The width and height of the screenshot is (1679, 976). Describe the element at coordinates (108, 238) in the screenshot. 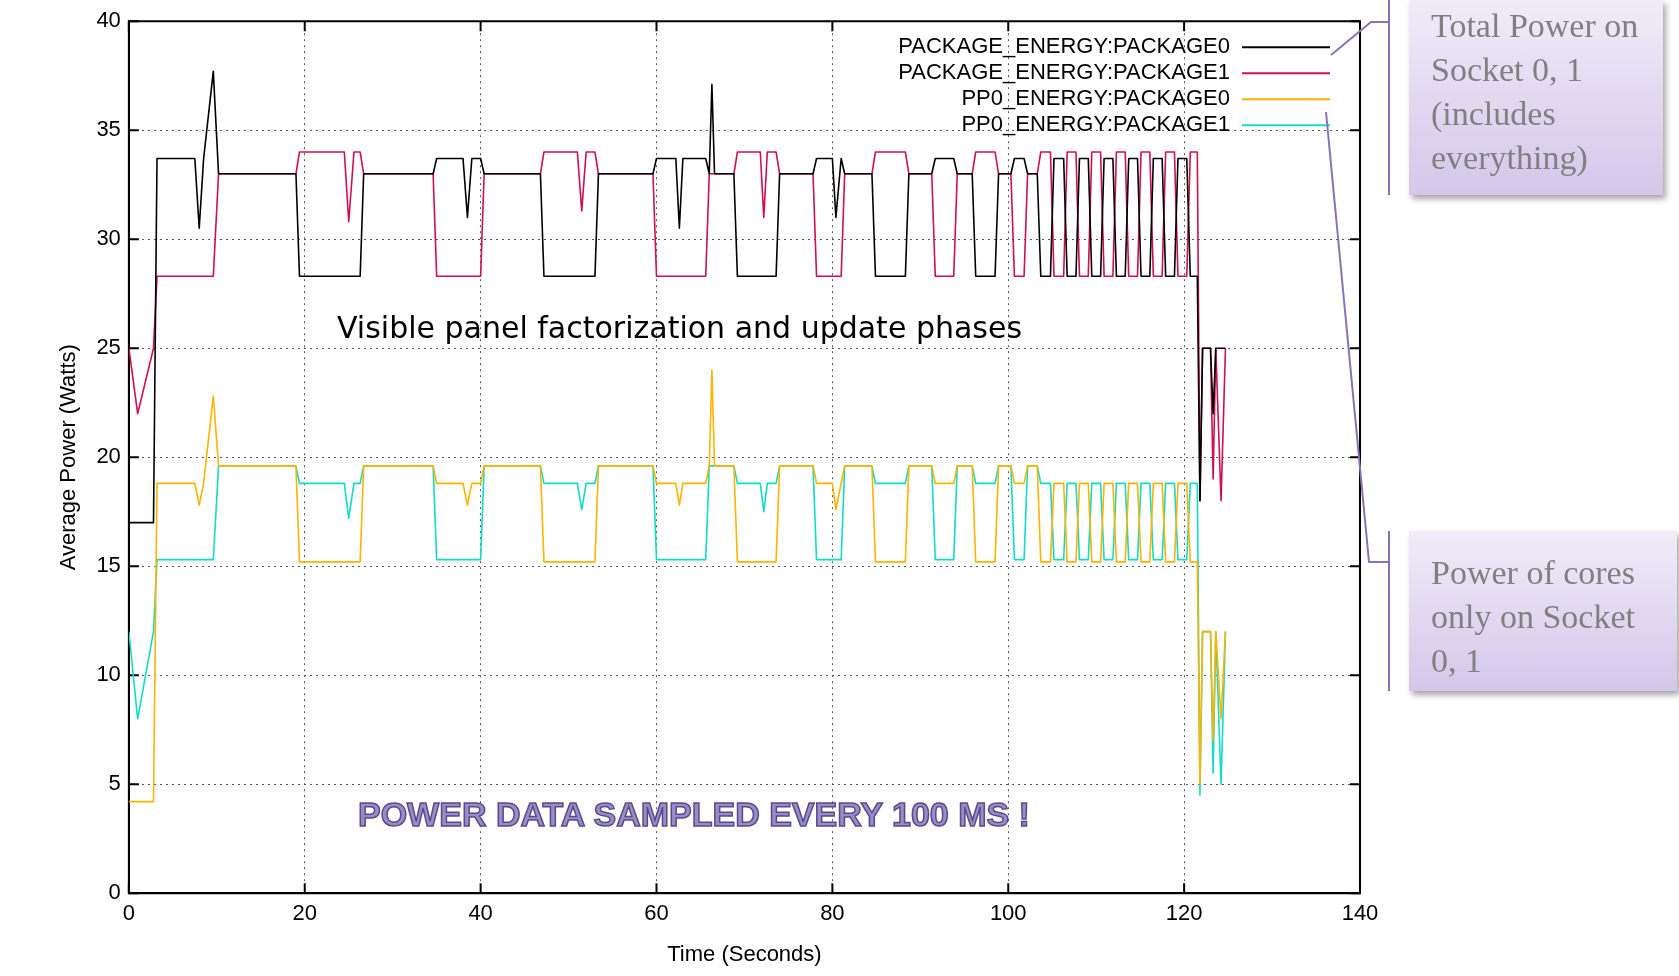

I see `y-tick-label: 30` at that location.